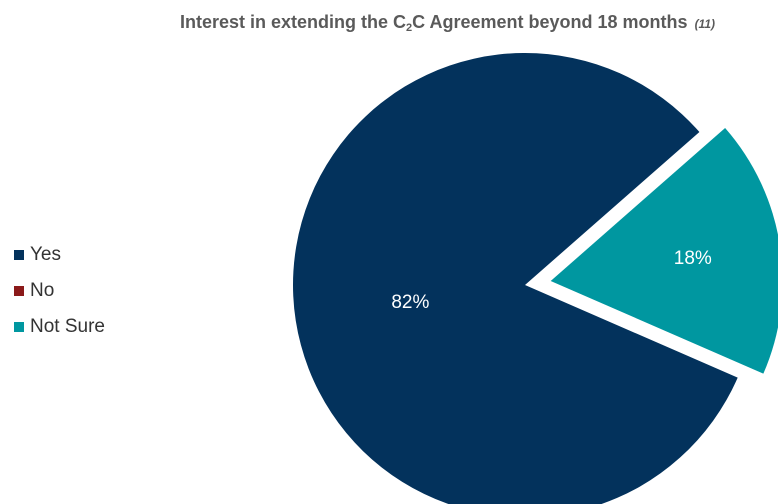 This screenshot has width=778, height=504. Describe the element at coordinates (19, 255) in the screenshot. I see `legend-swatch-yes` at that location.